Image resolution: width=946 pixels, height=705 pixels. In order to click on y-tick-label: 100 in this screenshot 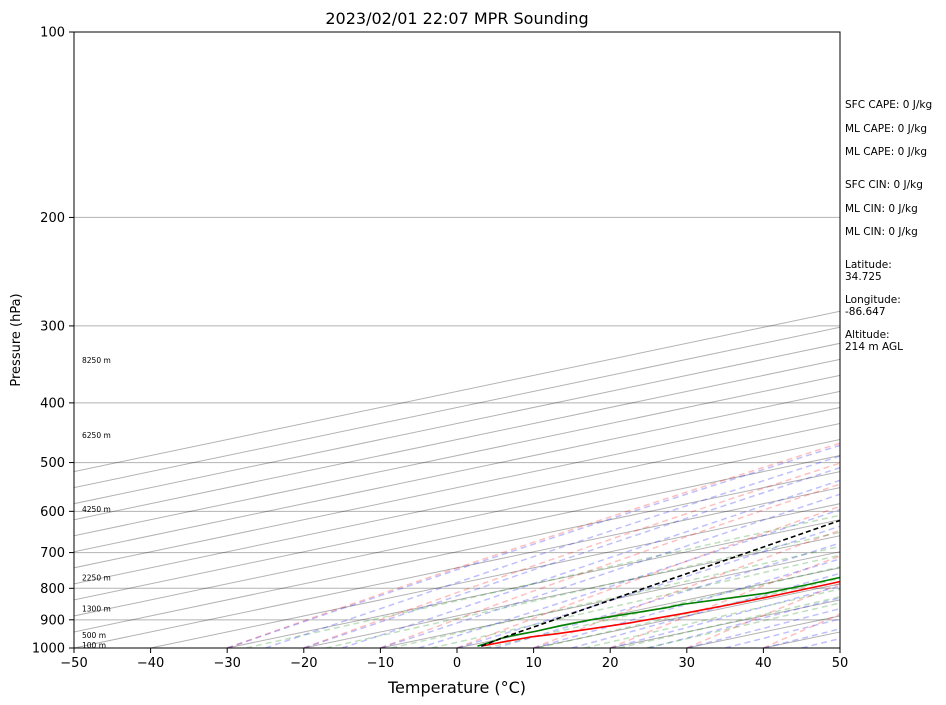, I will do `click(52, 33)`.